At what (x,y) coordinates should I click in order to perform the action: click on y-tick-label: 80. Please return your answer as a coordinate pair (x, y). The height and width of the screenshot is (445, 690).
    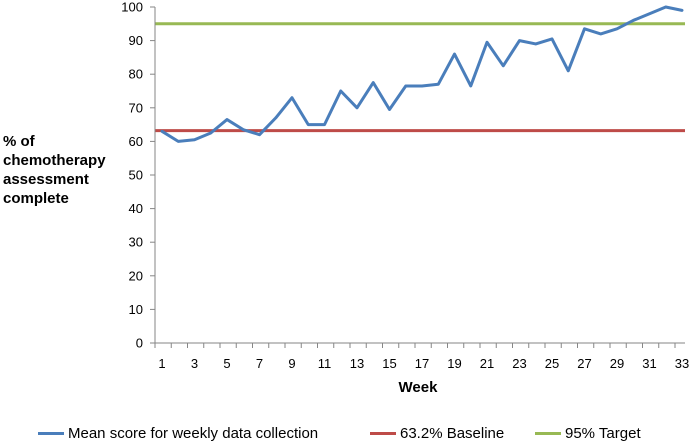
    Looking at the image, I should click on (136, 74).